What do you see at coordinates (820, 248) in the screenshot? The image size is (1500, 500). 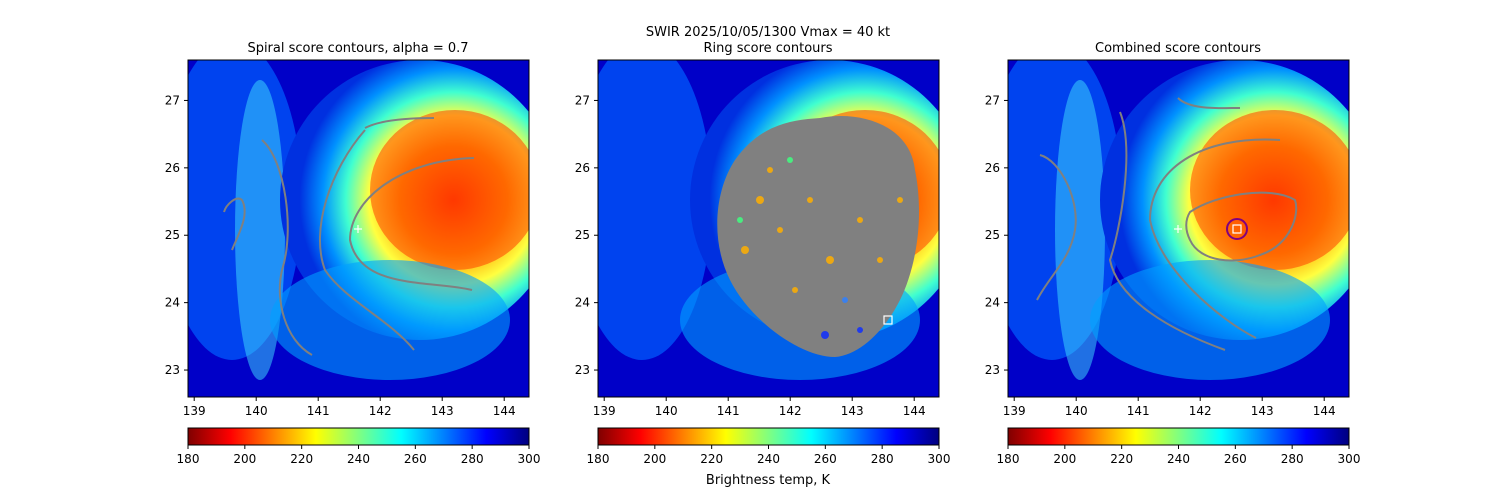 I see `ring-contour-speckles` at bounding box center [820, 248].